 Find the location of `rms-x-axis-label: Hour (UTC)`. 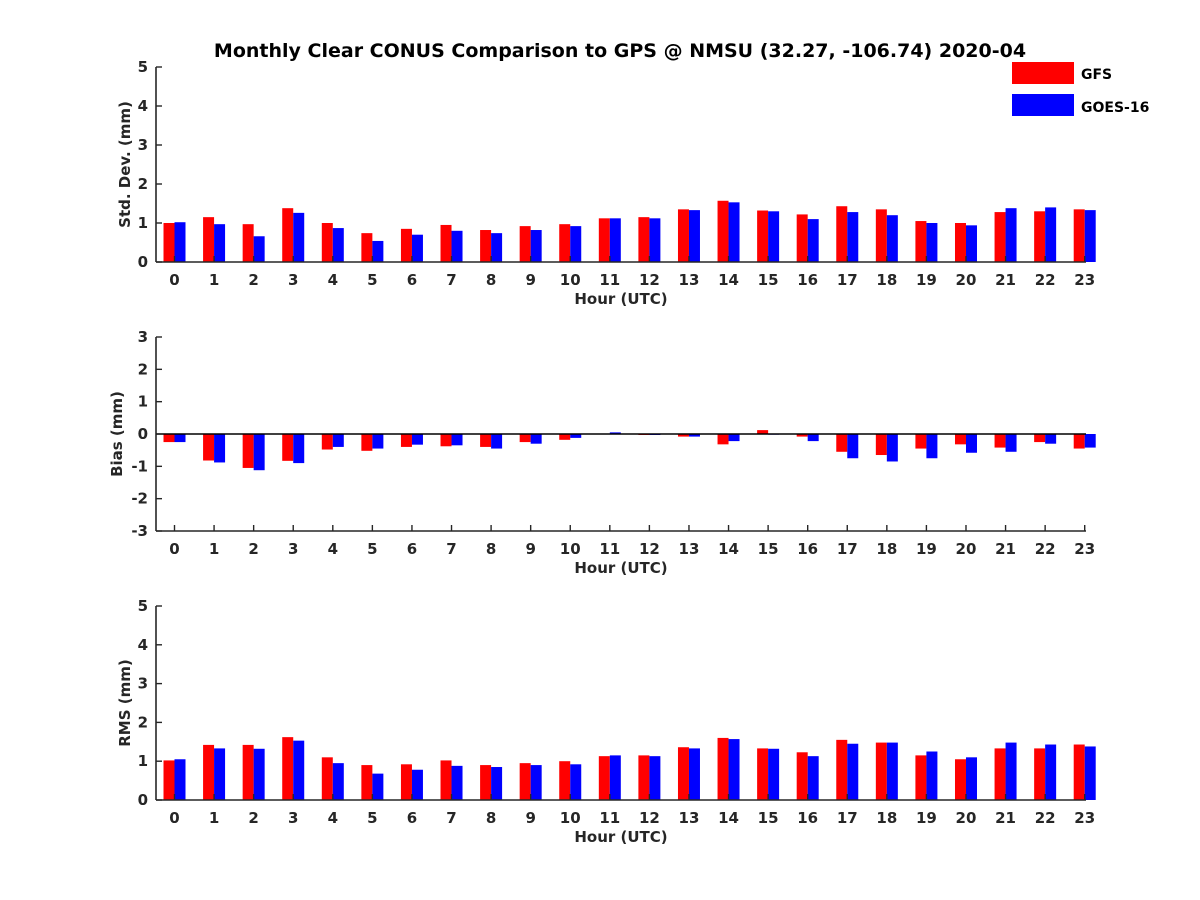

rms-x-axis-label: Hour (UTC) is located at coordinates (620, 837).